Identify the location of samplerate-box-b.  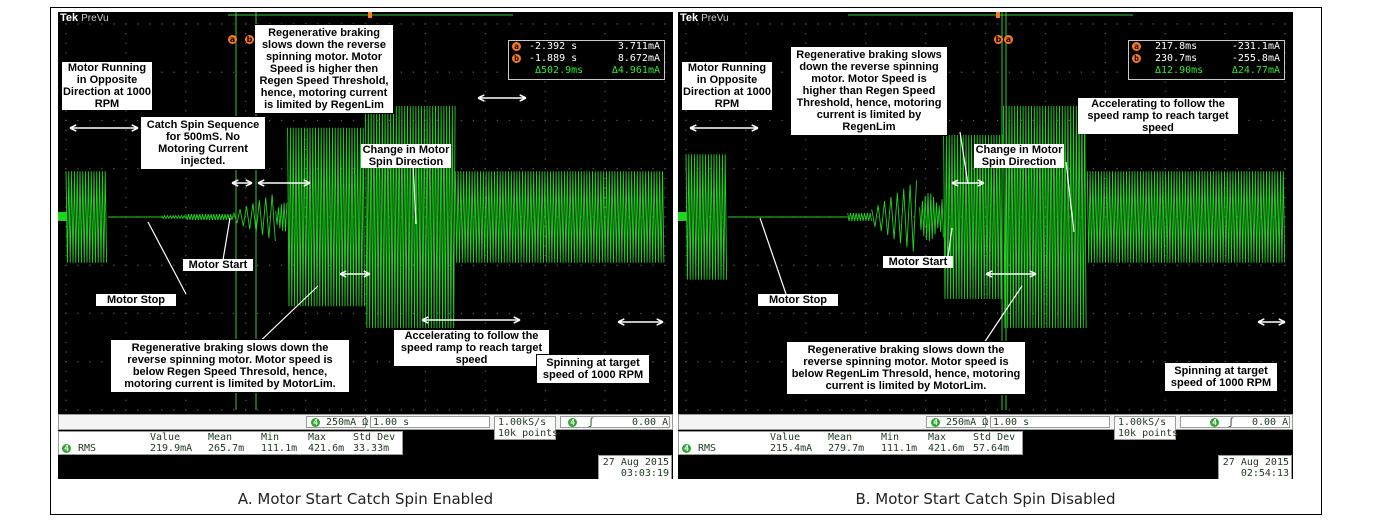
(1145, 428).